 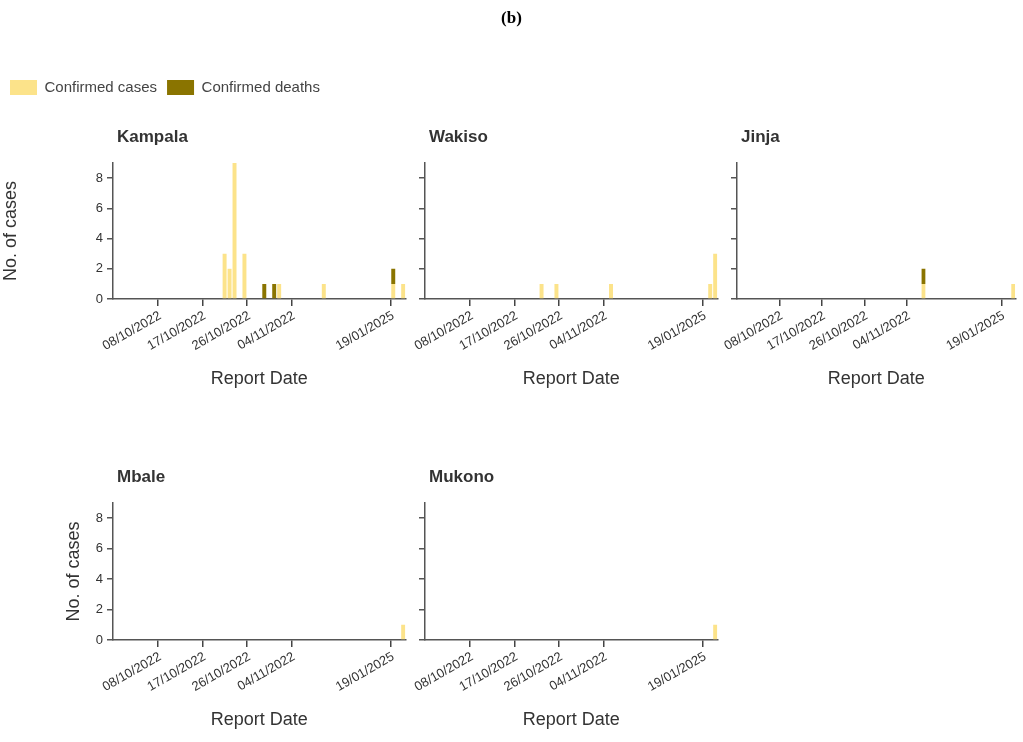 What do you see at coordinates (511, 18) in the screenshot?
I see `text: (b)` at bounding box center [511, 18].